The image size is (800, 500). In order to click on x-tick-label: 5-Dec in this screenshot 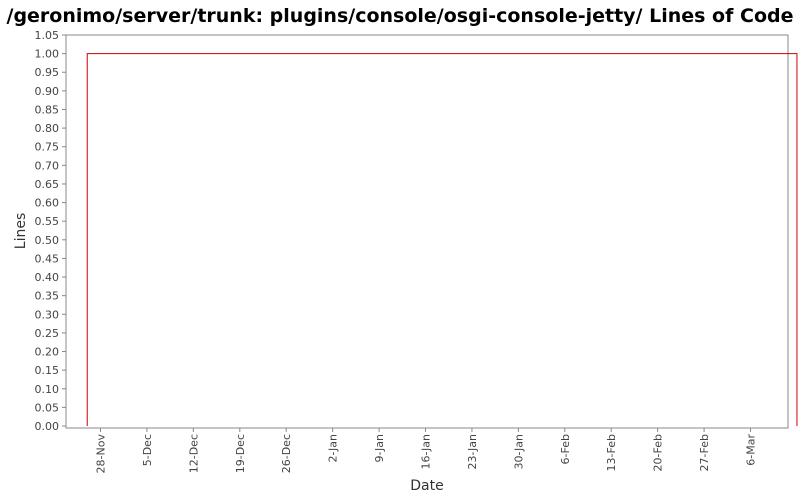, I will do `click(147, 450)`.